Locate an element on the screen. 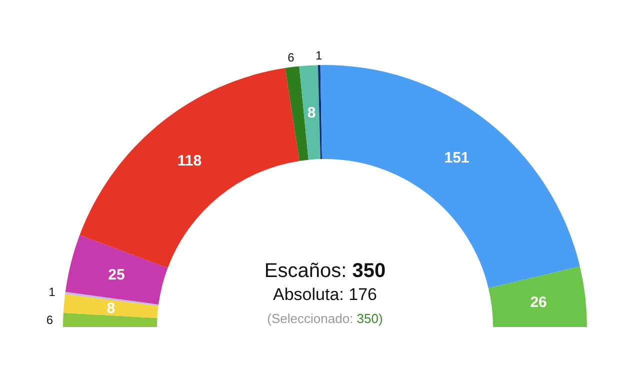 This screenshot has width=640, height=384. data-label: 151 is located at coordinates (457, 157).